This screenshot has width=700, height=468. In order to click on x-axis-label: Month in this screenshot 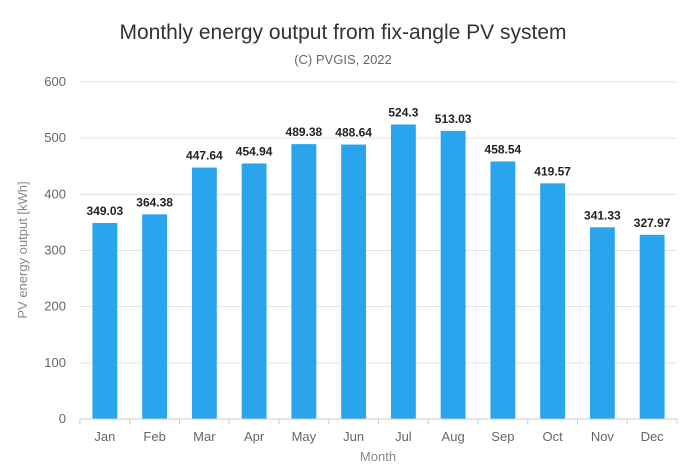, I will do `click(378, 456)`.